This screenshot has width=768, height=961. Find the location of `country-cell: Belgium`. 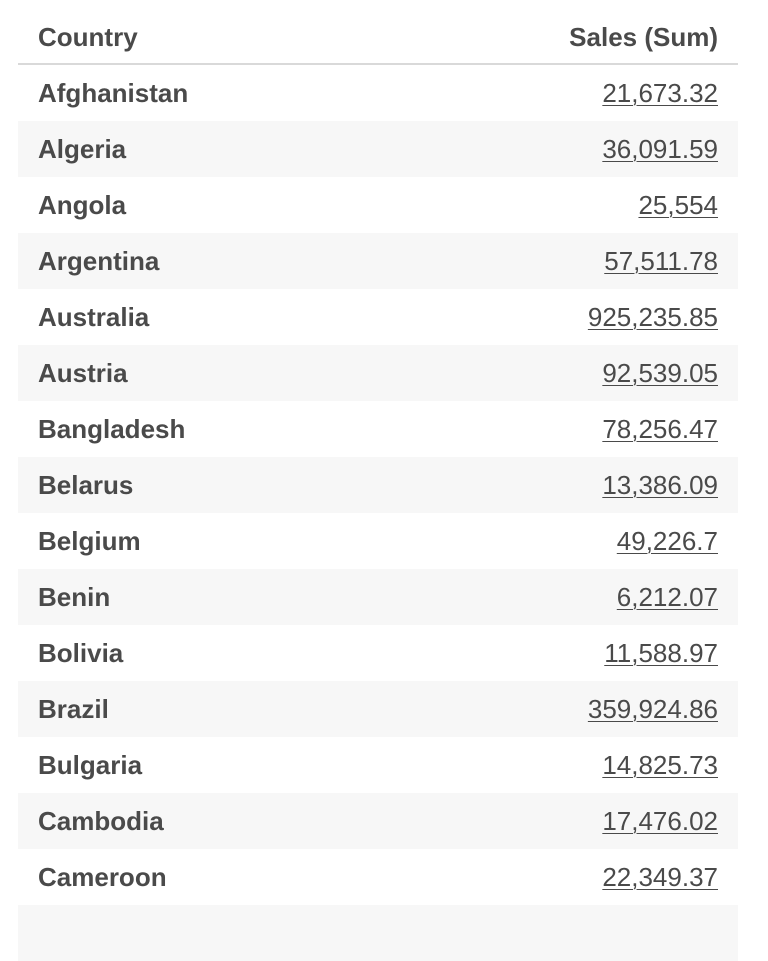

country-cell: Belgium is located at coordinates (89, 540).